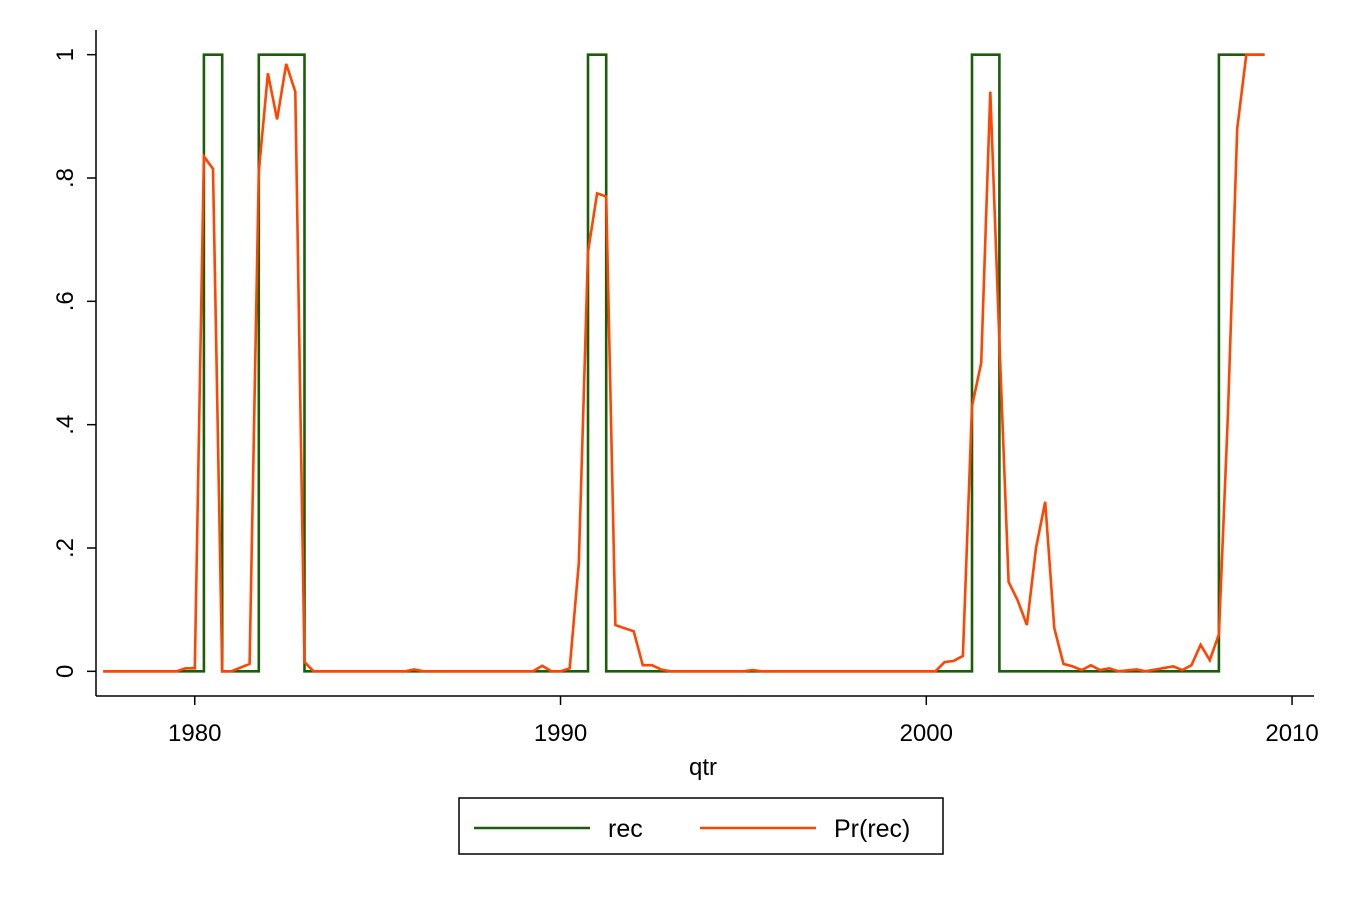 Image resolution: width=1347 pixels, height=898 pixels. I want to click on x-tick-label-2000: 2000, so click(926, 733).